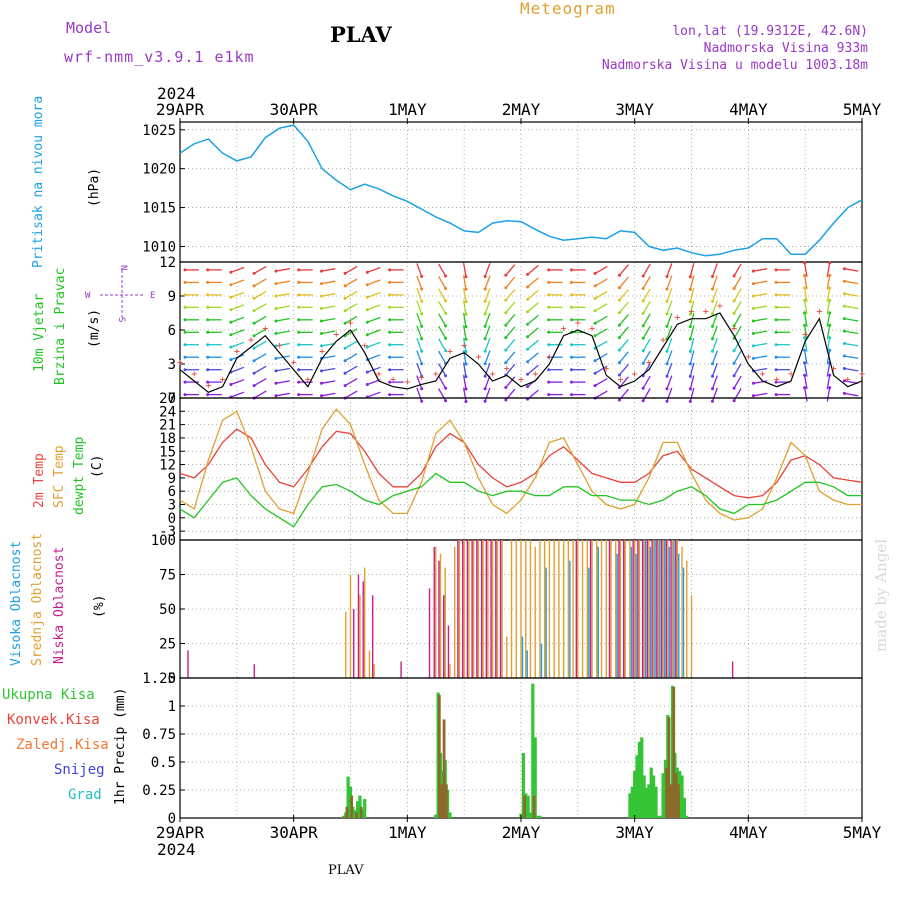 This screenshot has width=900, height=900. Describe the element at coordinates (159, 170) in the screenshot. I see `pressure-ytick-label: 1020` at that location.